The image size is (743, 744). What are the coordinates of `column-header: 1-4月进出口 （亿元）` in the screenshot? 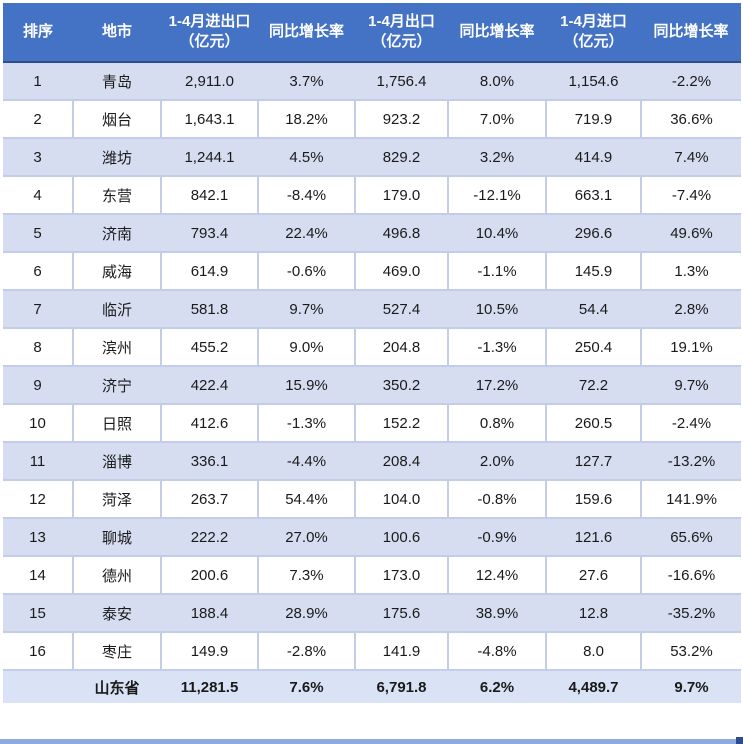 It's located at (209, 33).